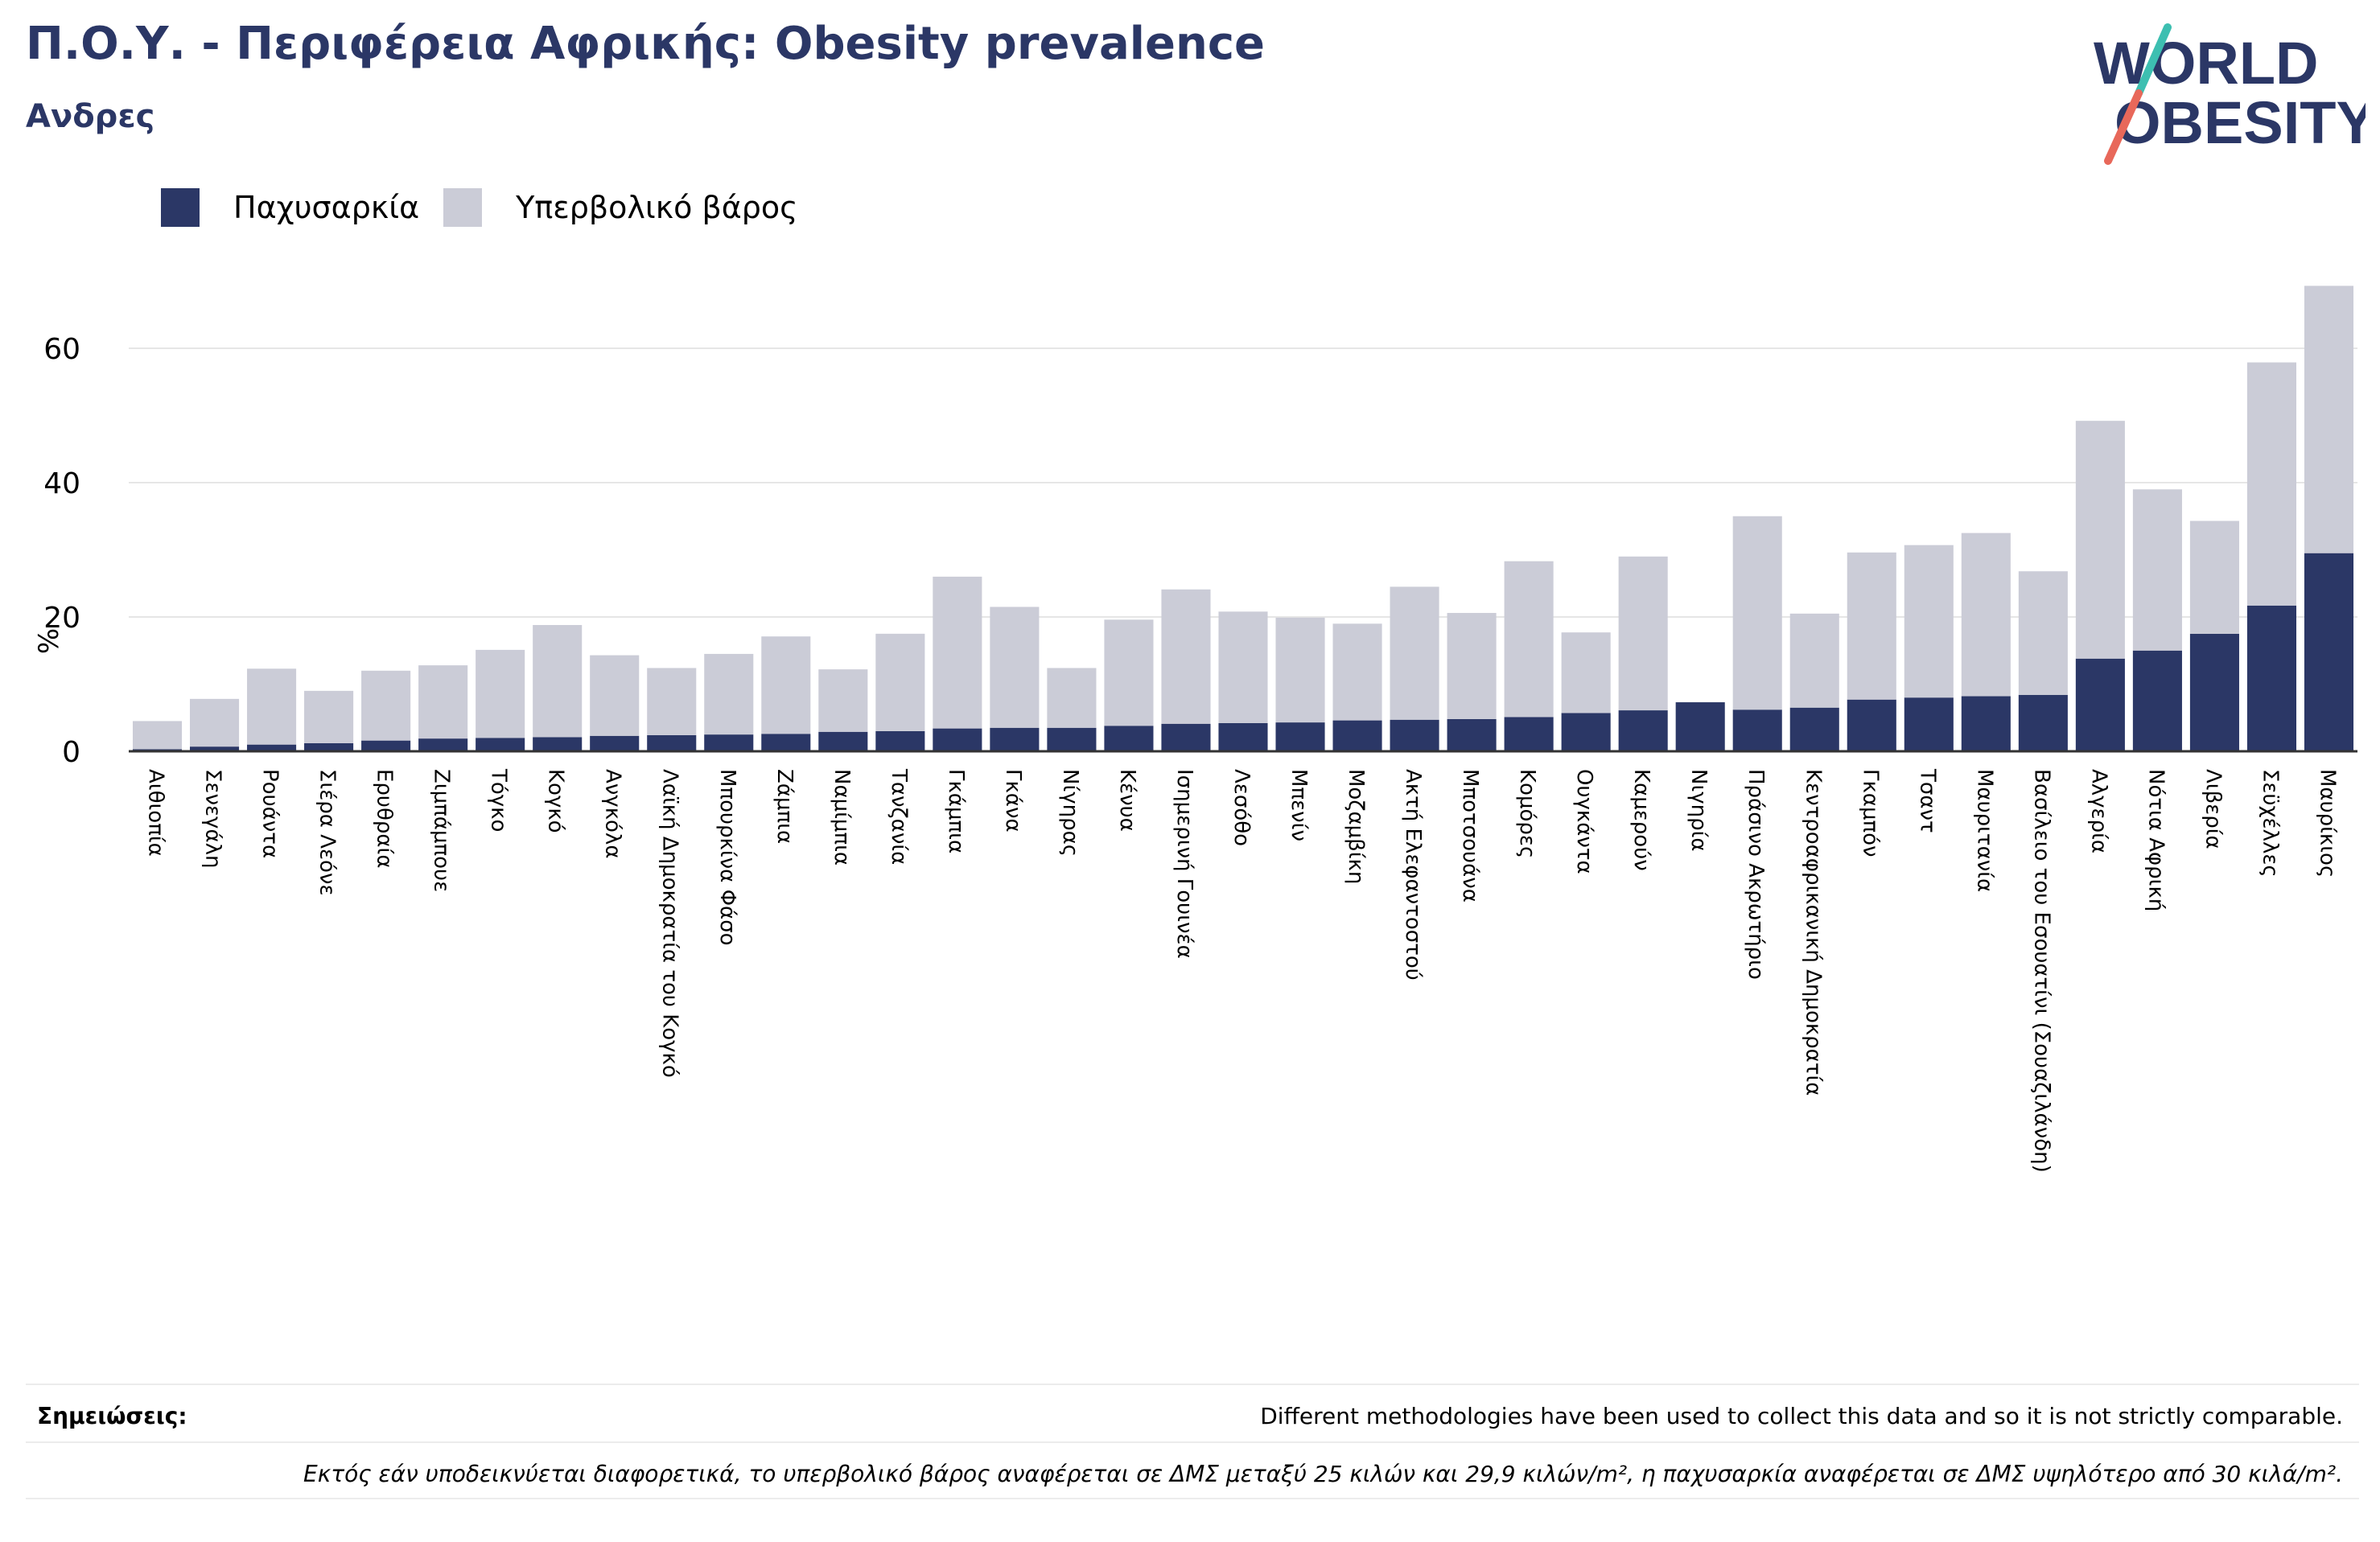  I want to click on legend-label-overweight: Υπερβολικό βάρος, so click(657, 207).